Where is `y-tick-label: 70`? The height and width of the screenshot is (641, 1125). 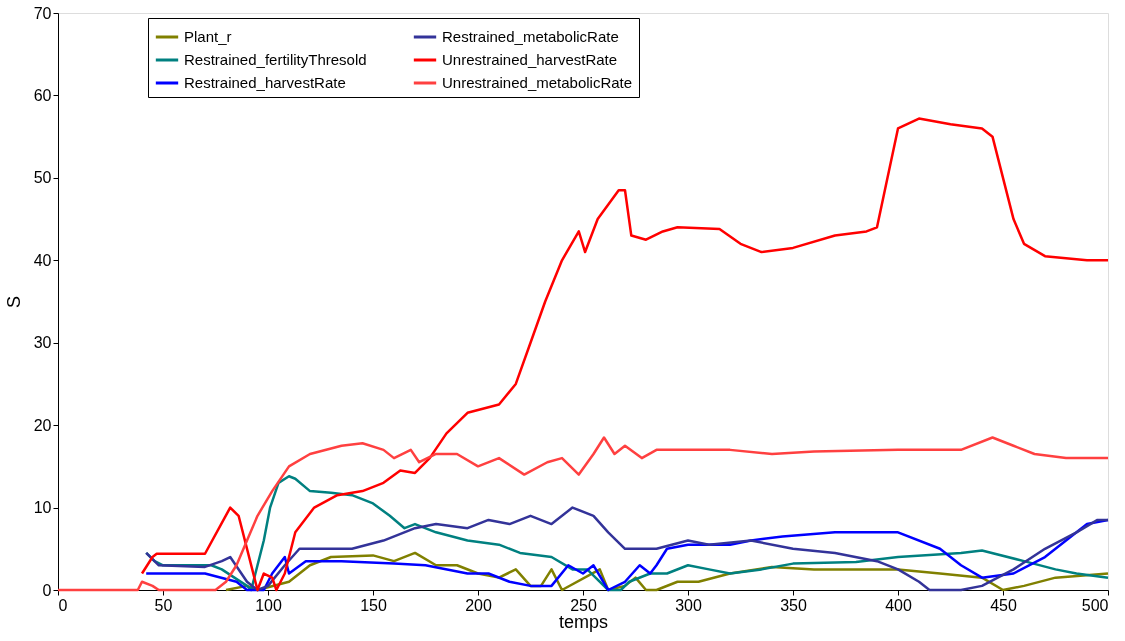 y-tick-label: 70 is located at coordinates (42, 13).